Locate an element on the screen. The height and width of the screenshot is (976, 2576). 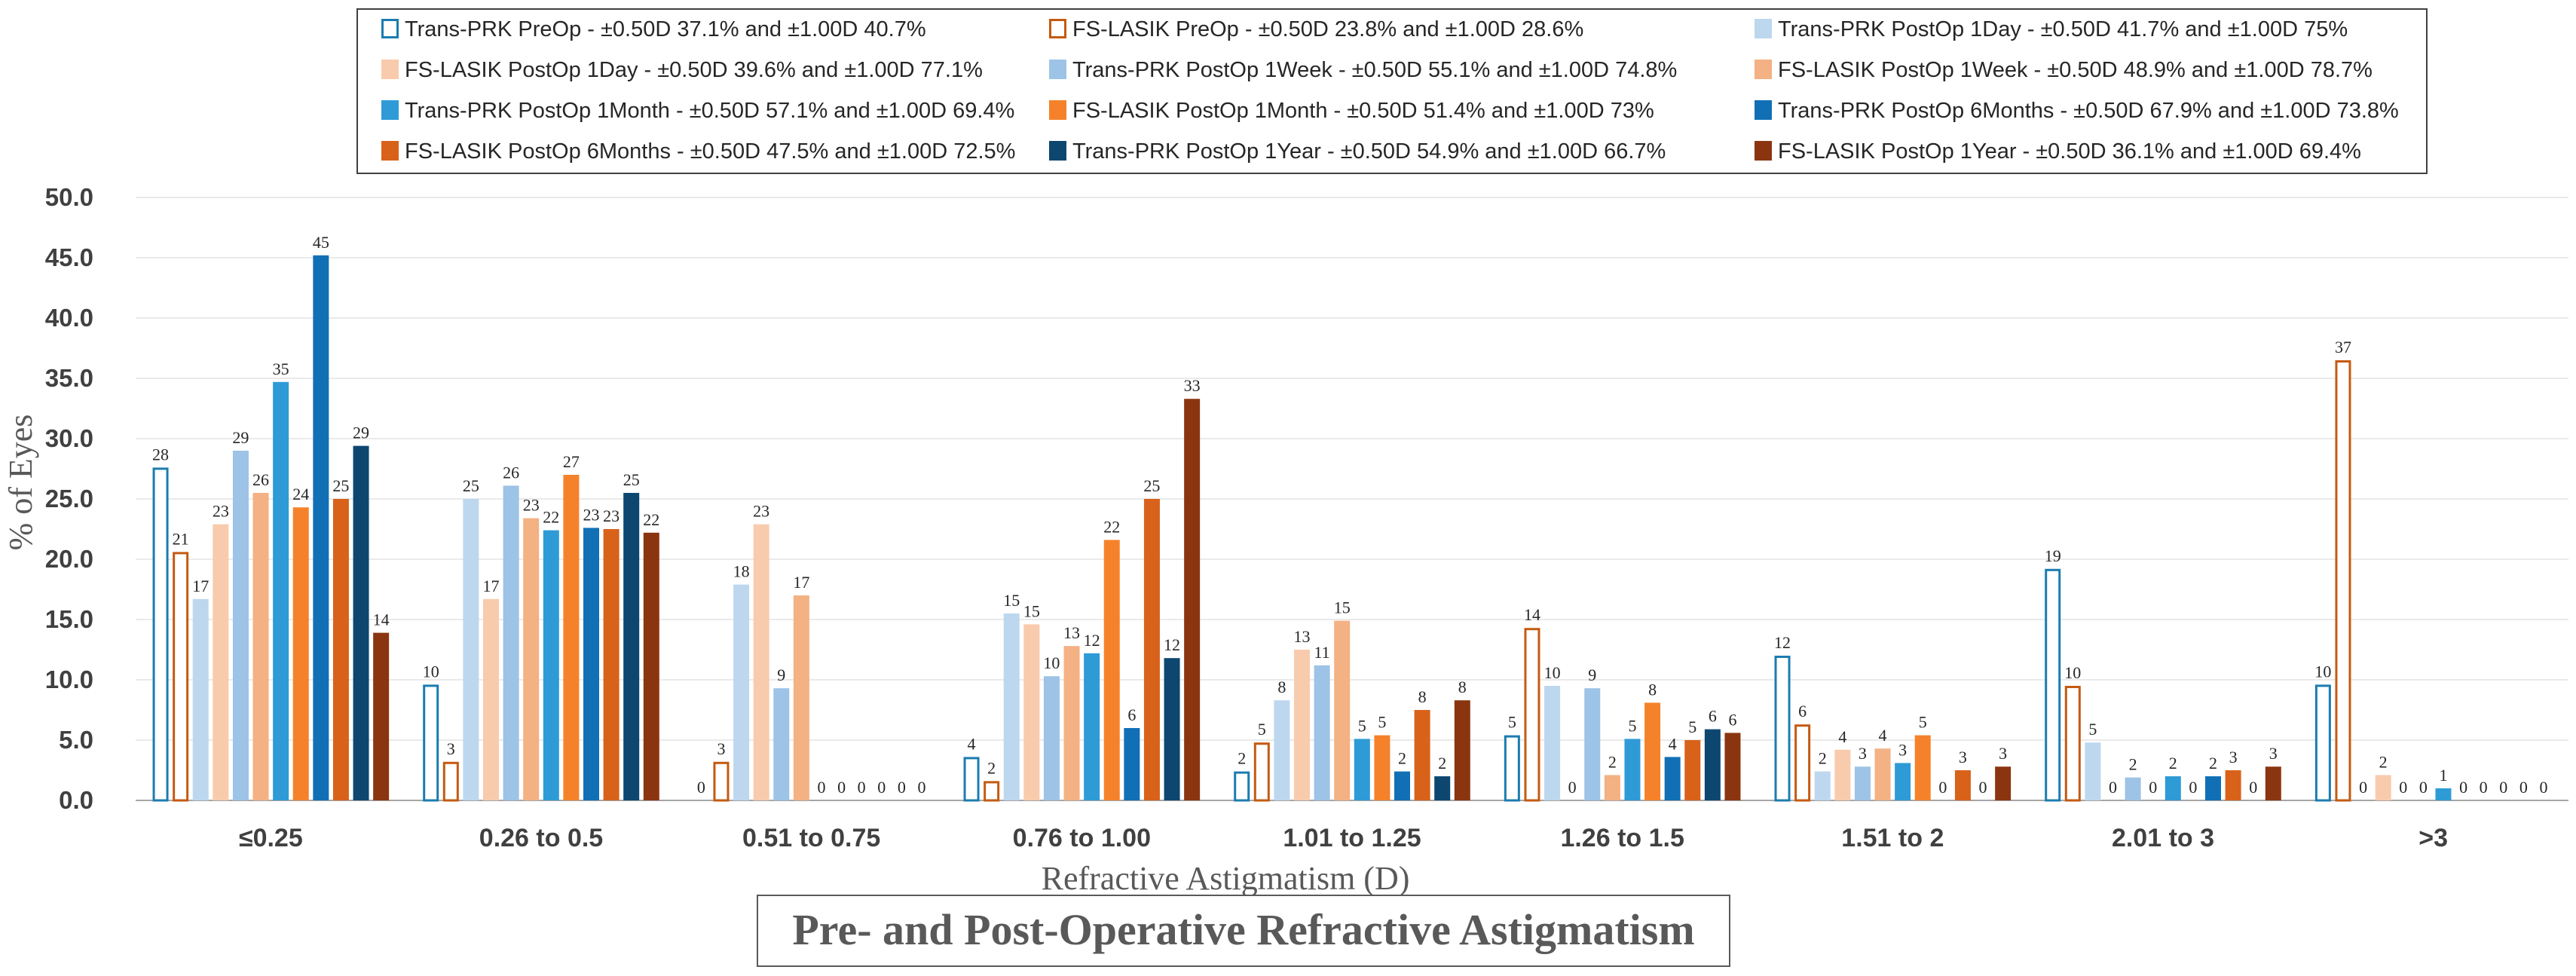
data-label: 19 is located at coordinates (2053, 555).